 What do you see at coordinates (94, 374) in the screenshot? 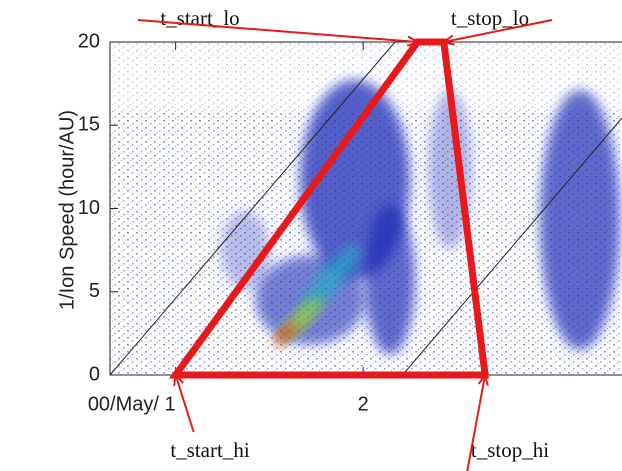
I see `y-tick-label: 0` at bounding box center [94, 374].